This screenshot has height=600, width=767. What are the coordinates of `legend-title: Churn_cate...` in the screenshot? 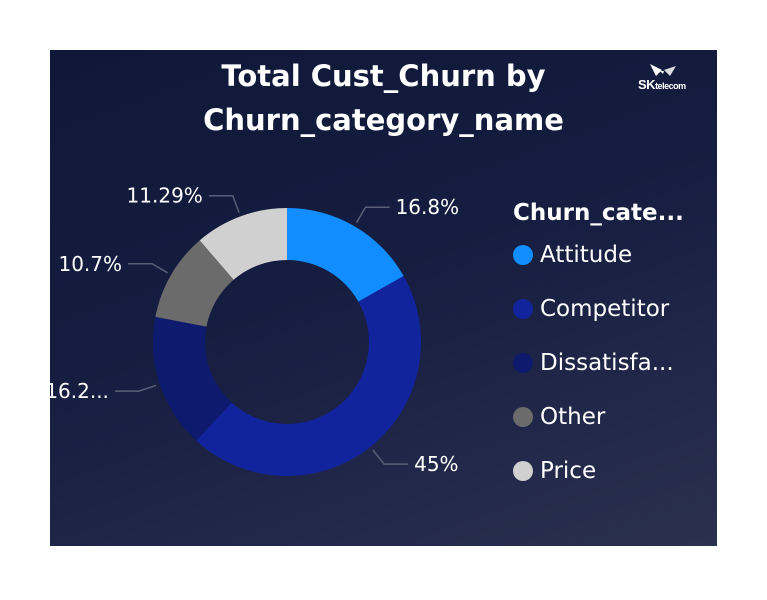 It's located at (598, 213).